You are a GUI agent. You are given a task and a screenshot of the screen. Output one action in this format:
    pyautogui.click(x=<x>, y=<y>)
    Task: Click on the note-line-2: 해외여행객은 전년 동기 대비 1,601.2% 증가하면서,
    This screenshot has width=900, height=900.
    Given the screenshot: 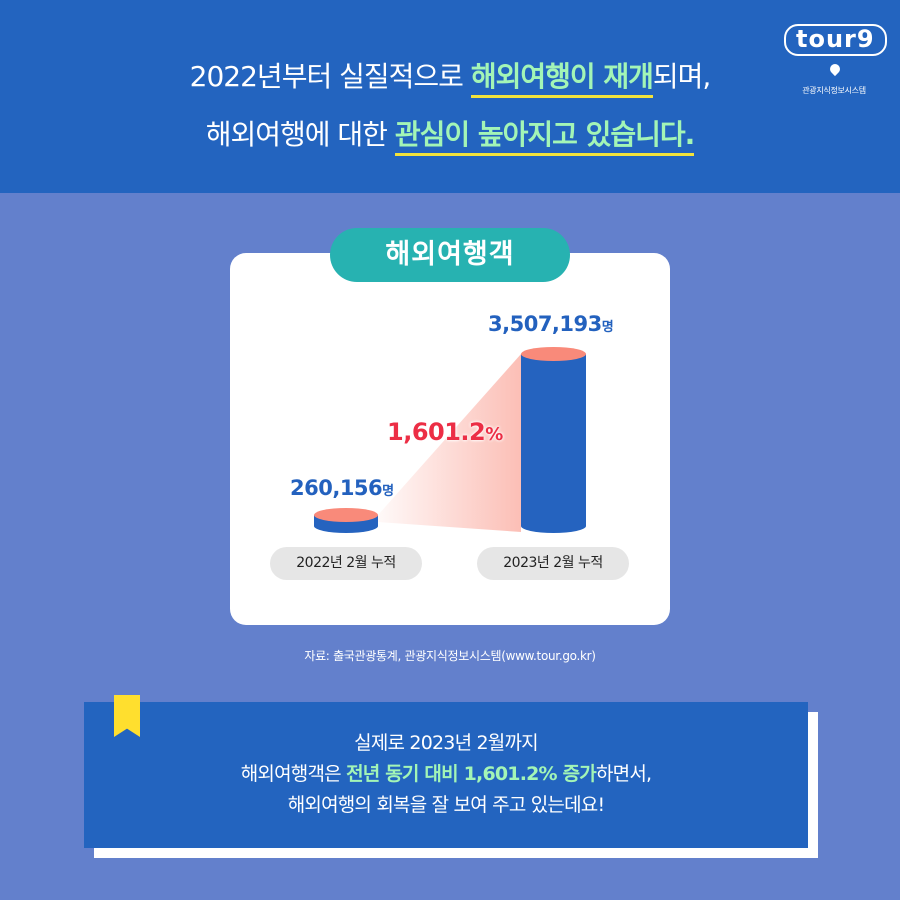 What is the action you would take?
    pyautogui.click(x=446, y=774)
    